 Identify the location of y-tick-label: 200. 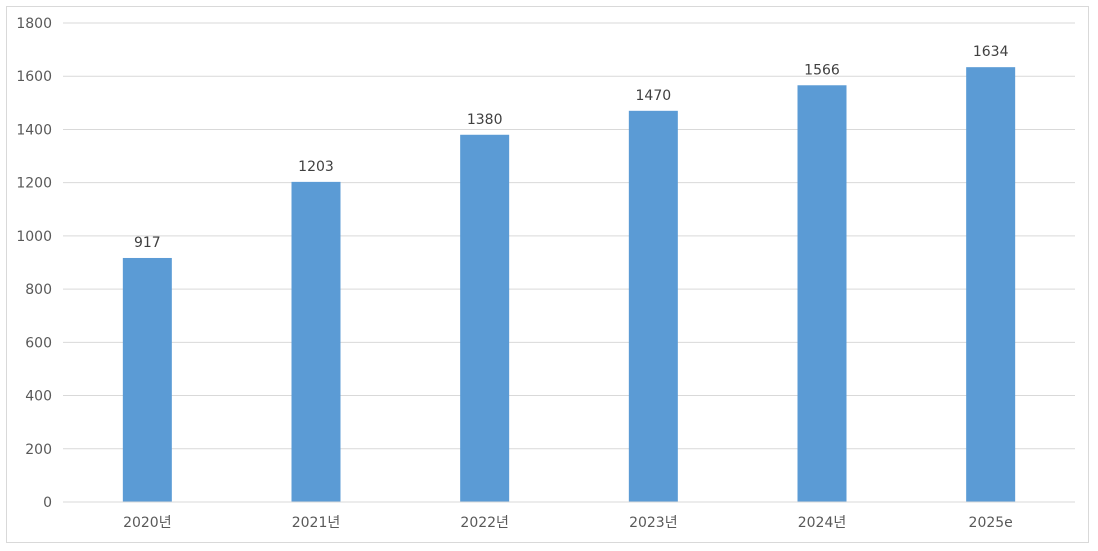
(38, 450).